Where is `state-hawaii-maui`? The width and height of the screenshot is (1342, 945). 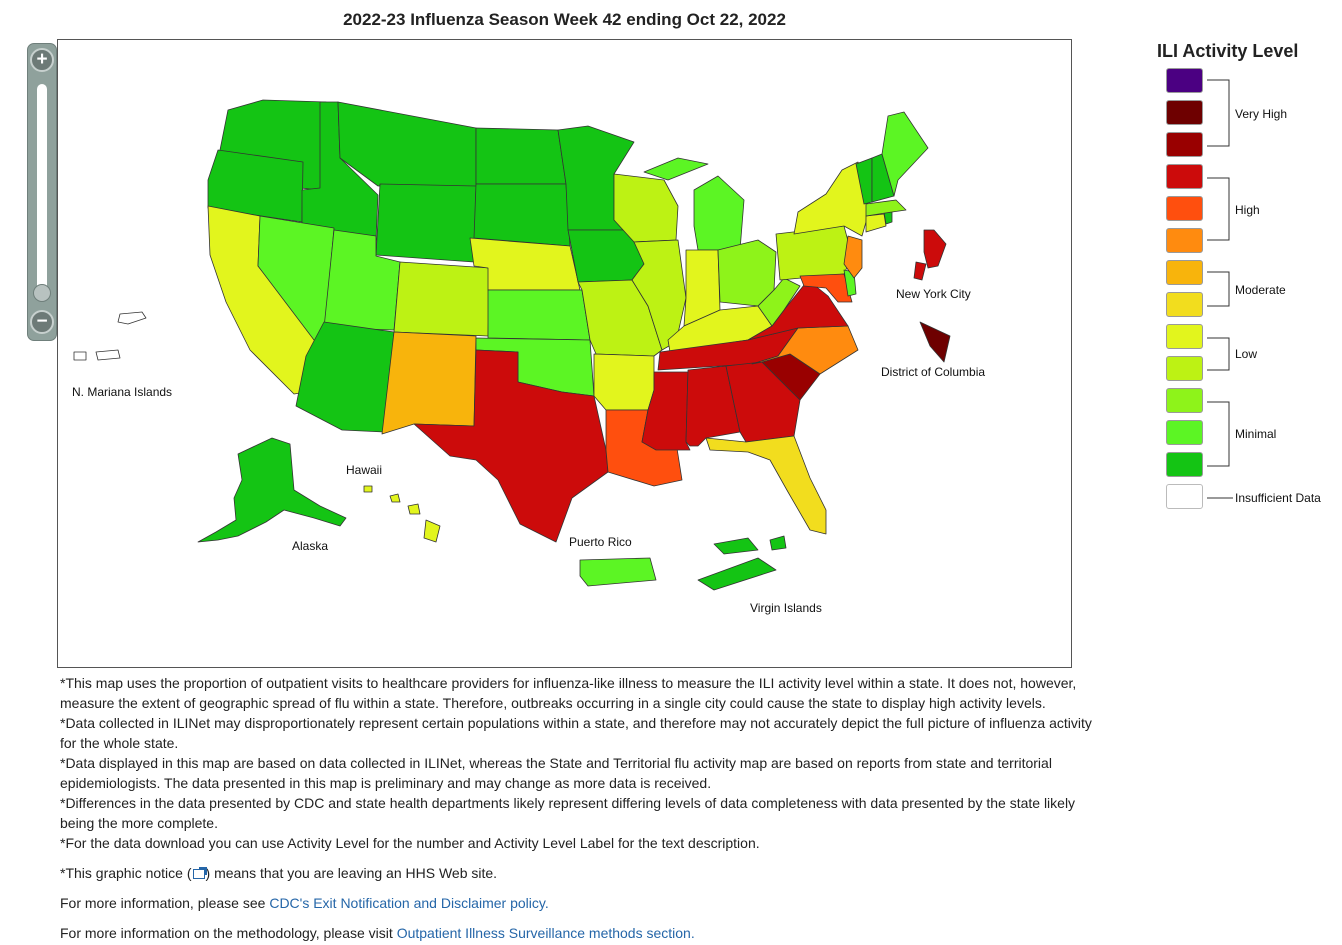 state-hawaii-maui is located at coordinates (414, 509).